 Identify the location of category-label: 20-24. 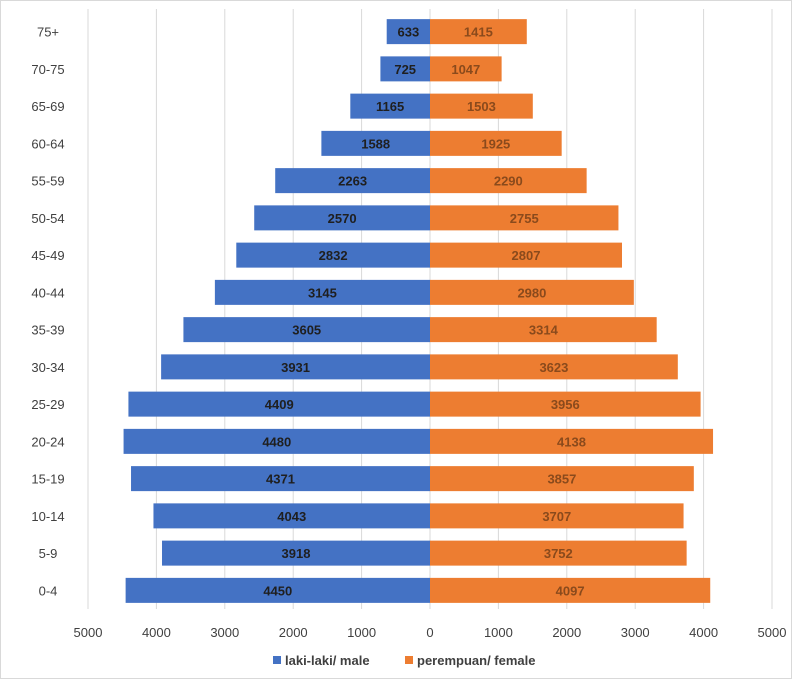
(47, 441).